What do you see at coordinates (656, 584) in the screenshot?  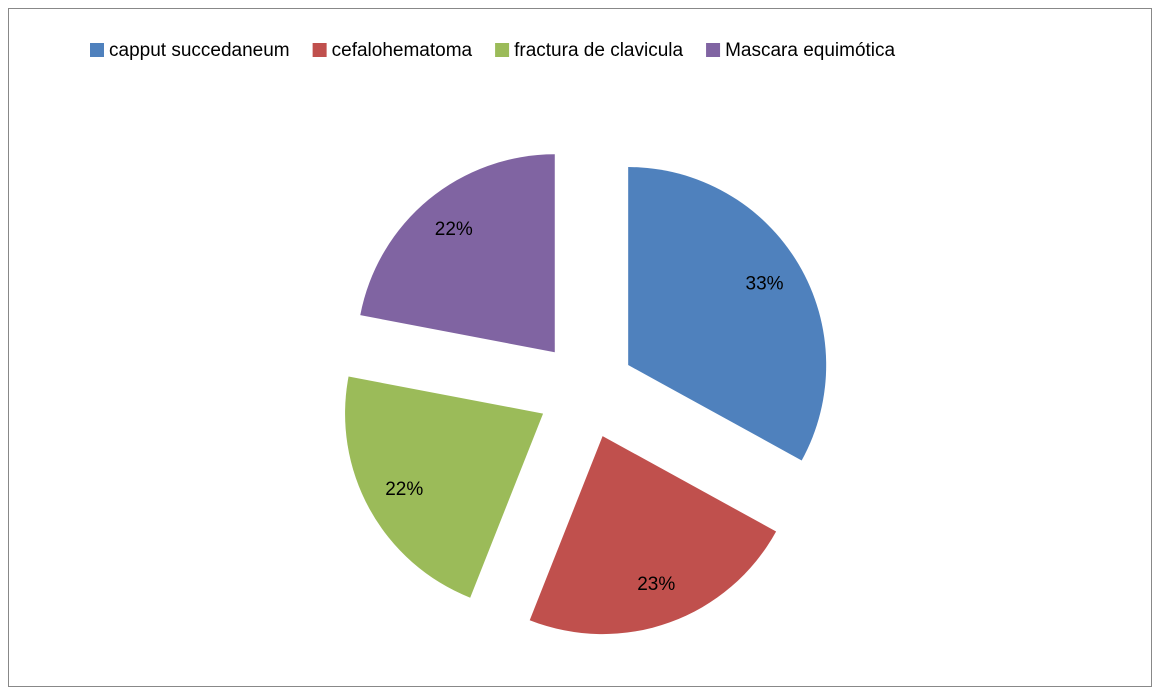 I see `data-label: 23%` at bounding box center [656, 584].